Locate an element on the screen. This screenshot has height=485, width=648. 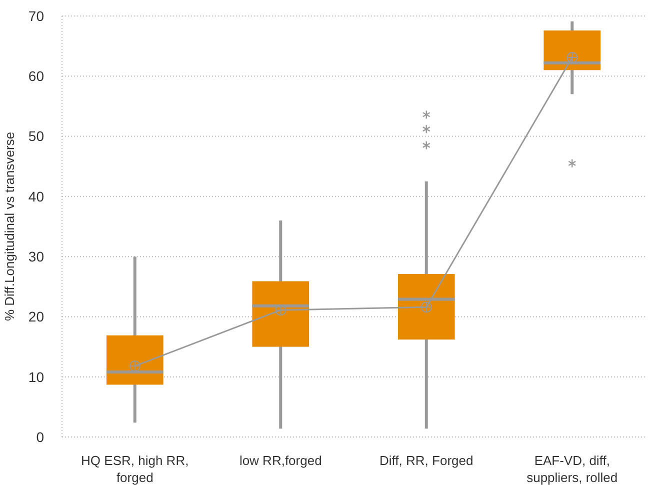
y-tick-label: 70 is located at coordinates (36, 16).